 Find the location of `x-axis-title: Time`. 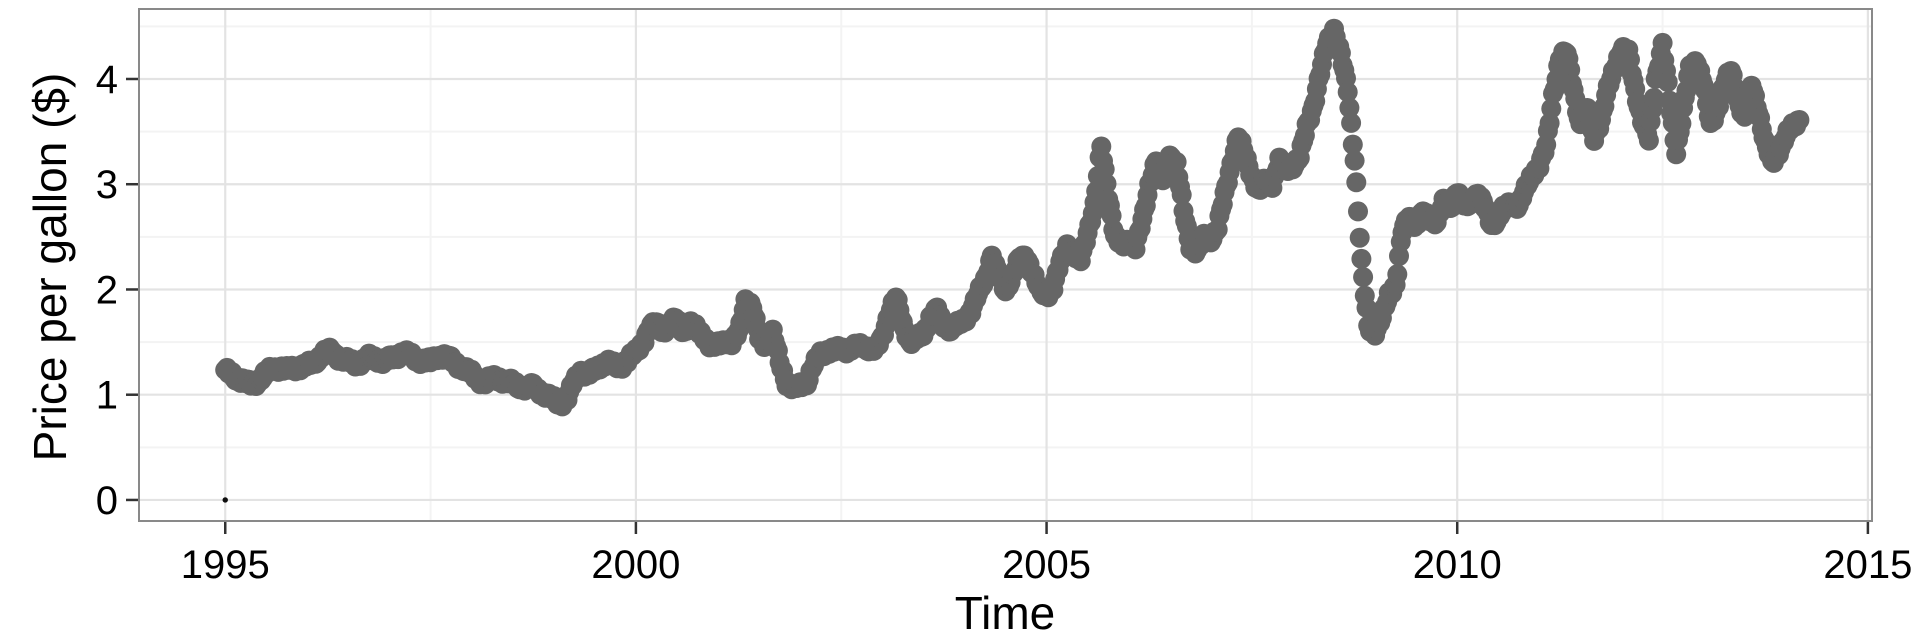

x-axis-title: Time is located at coordinates (1005, 613).